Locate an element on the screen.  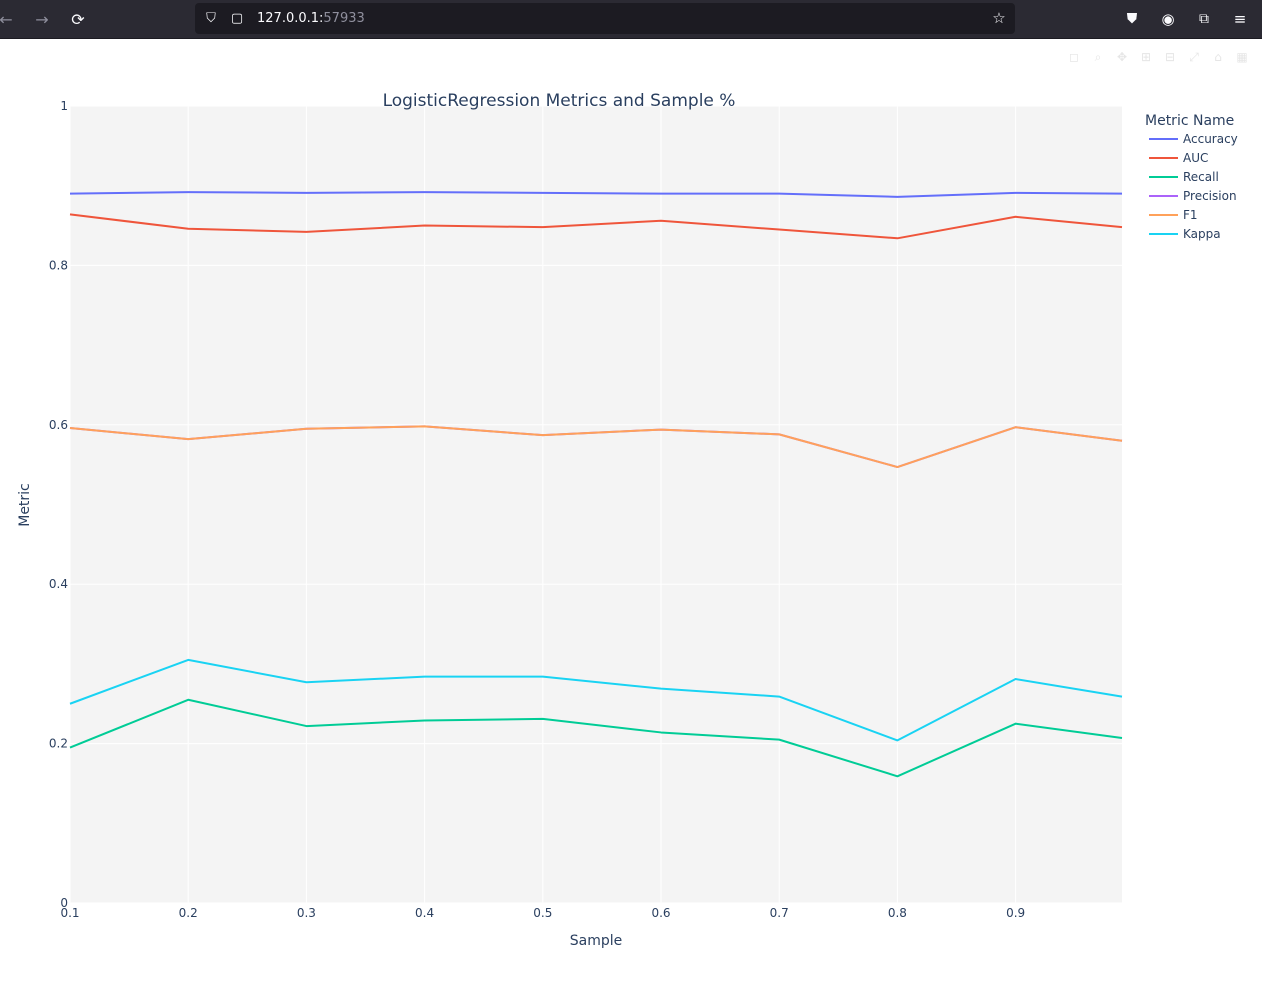
x-tick-label: 0.4 is located at coordinates (424, 913).